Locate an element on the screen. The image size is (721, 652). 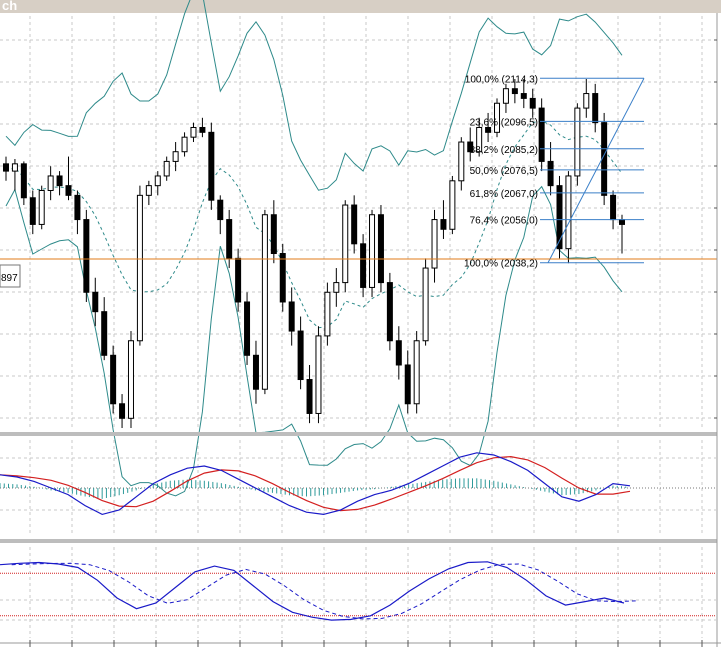
price-axis-ticks is located at coordinates (715, 229).